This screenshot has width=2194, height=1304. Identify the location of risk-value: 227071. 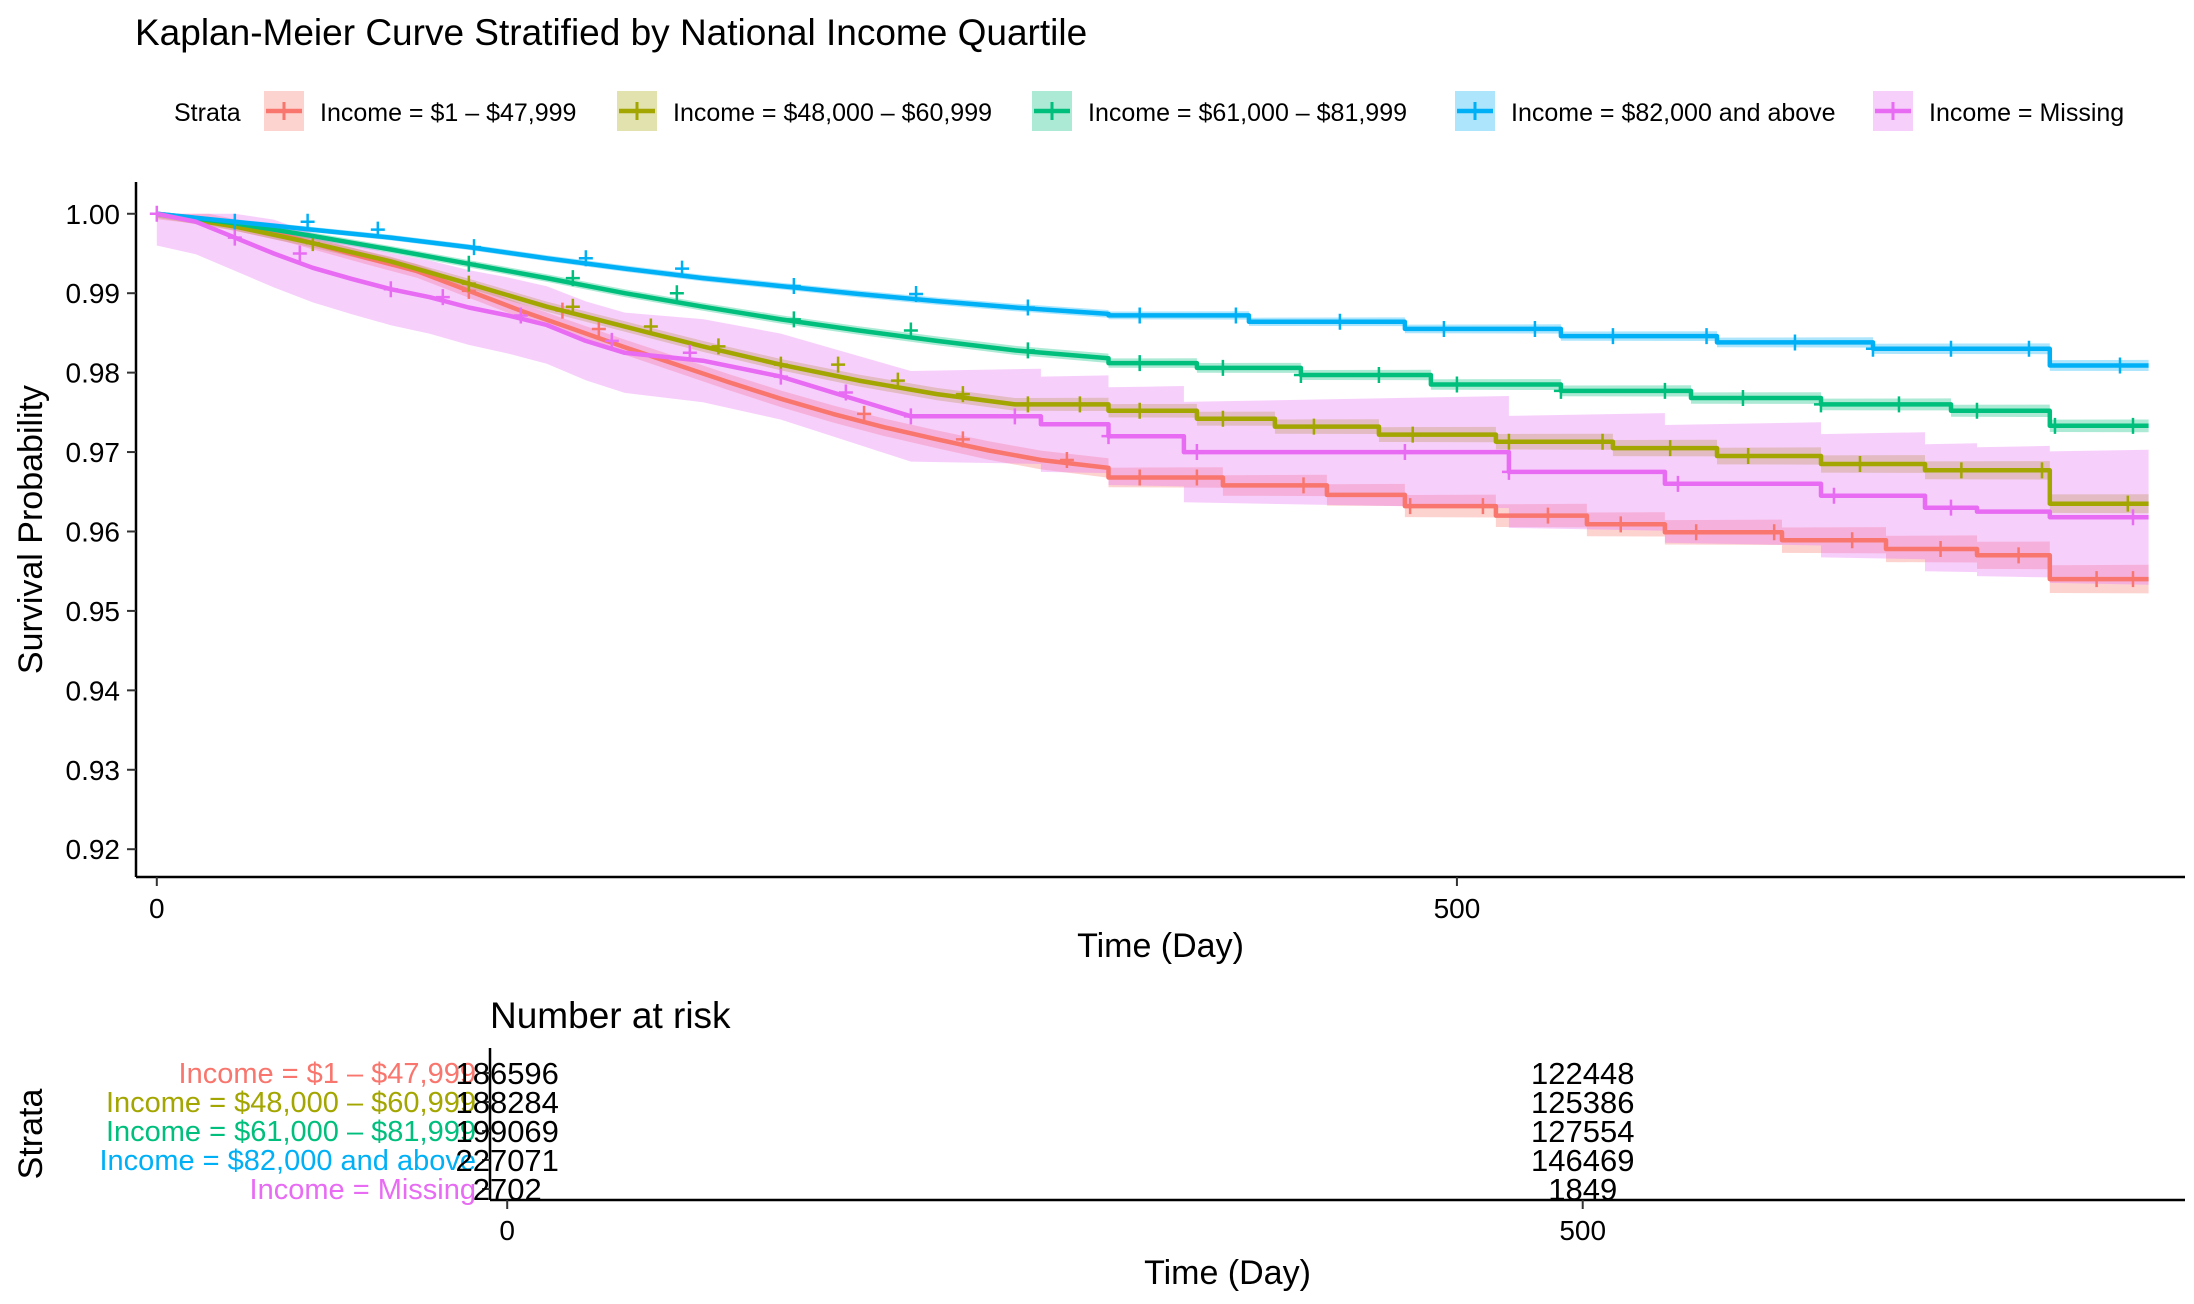
(506, 1160).